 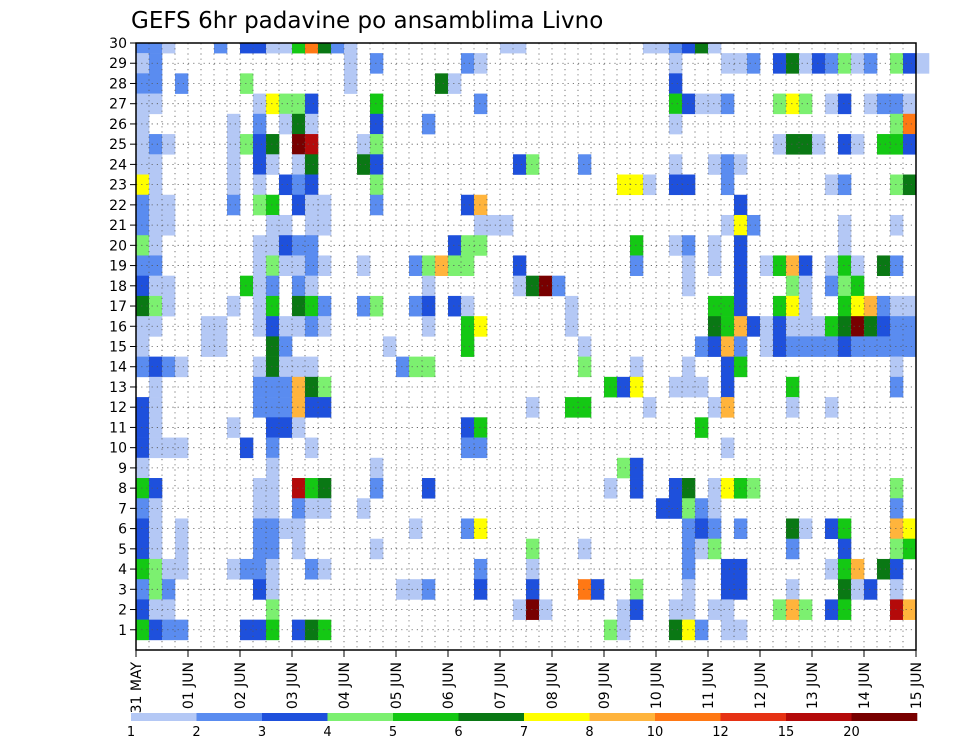 I want to click on y-tick-label: 21, so click(x=118, y=226).